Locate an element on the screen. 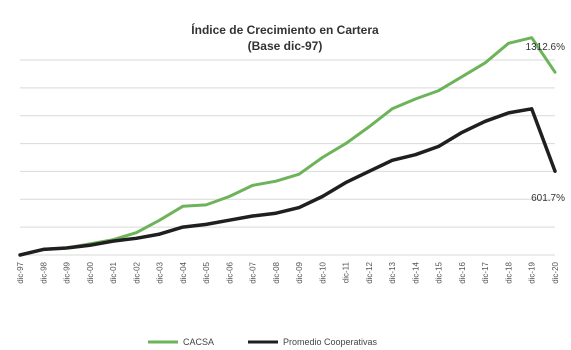  legend-label-promedio: Promedio Cooperativas is located at coordinates (330, 342).